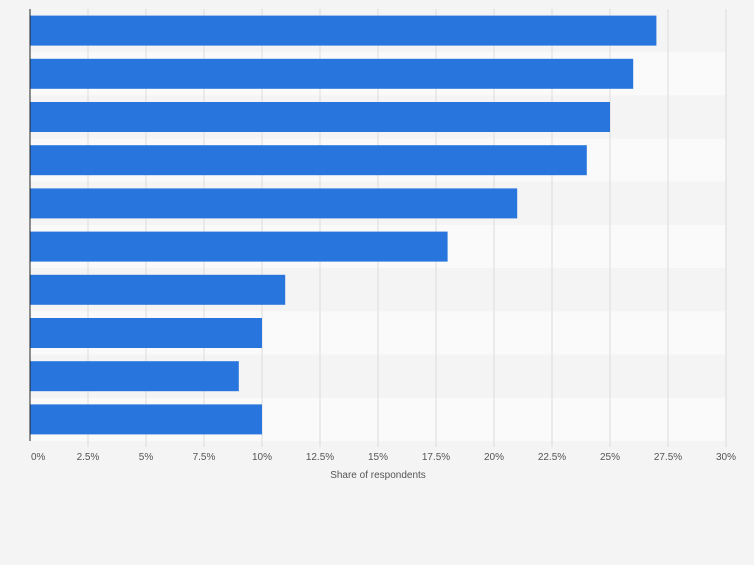  I want to click on x-tick-label: 27.5%, so click(668, 457).